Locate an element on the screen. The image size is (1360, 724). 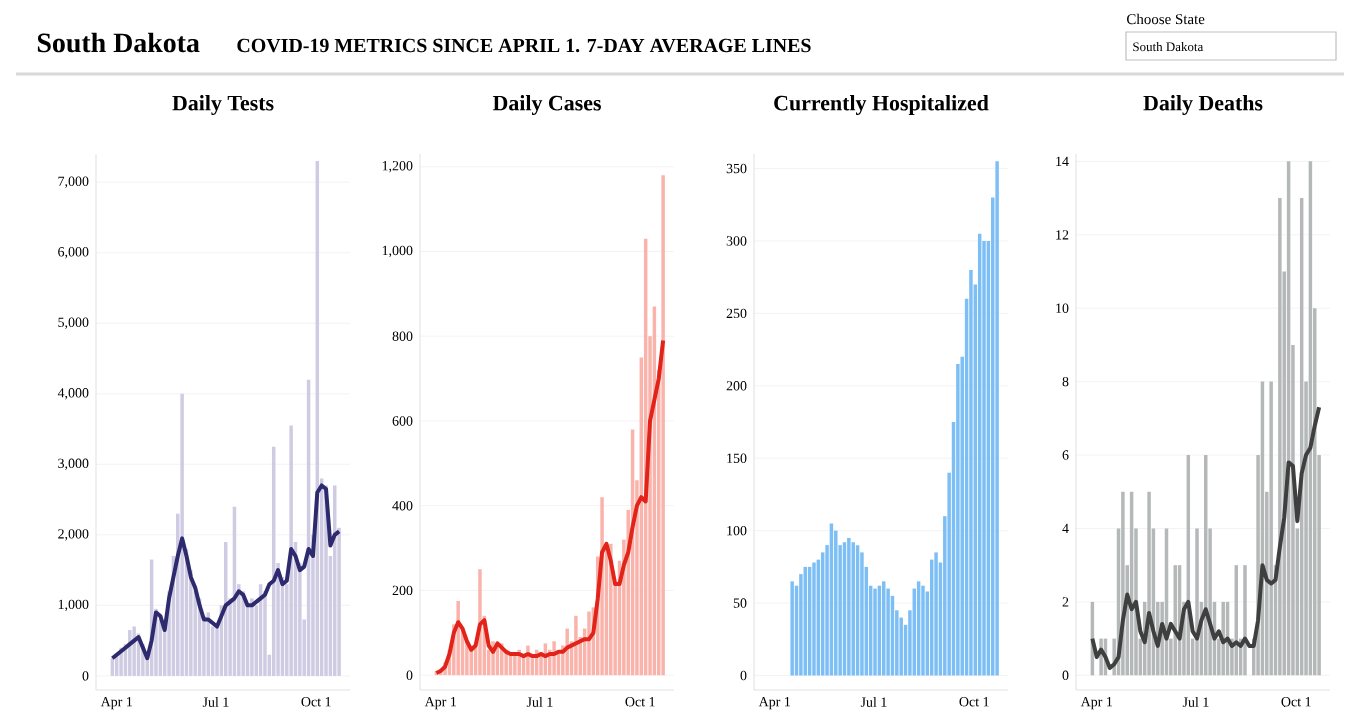
chart-title: Daily Tests is located at coordinates (223, 105).